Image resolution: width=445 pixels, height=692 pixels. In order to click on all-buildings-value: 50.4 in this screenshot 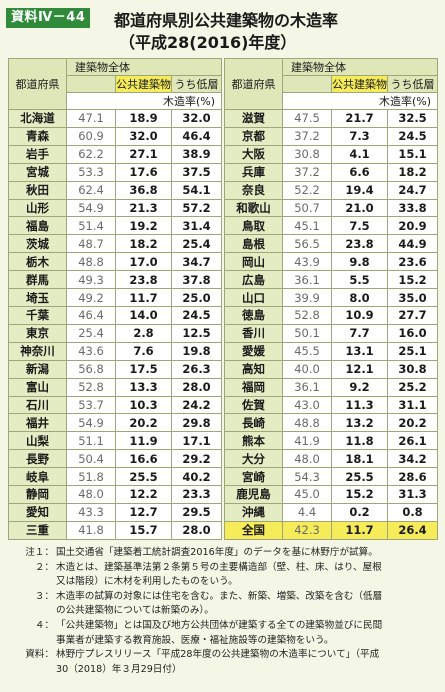, I will do `click(91, 459)`.